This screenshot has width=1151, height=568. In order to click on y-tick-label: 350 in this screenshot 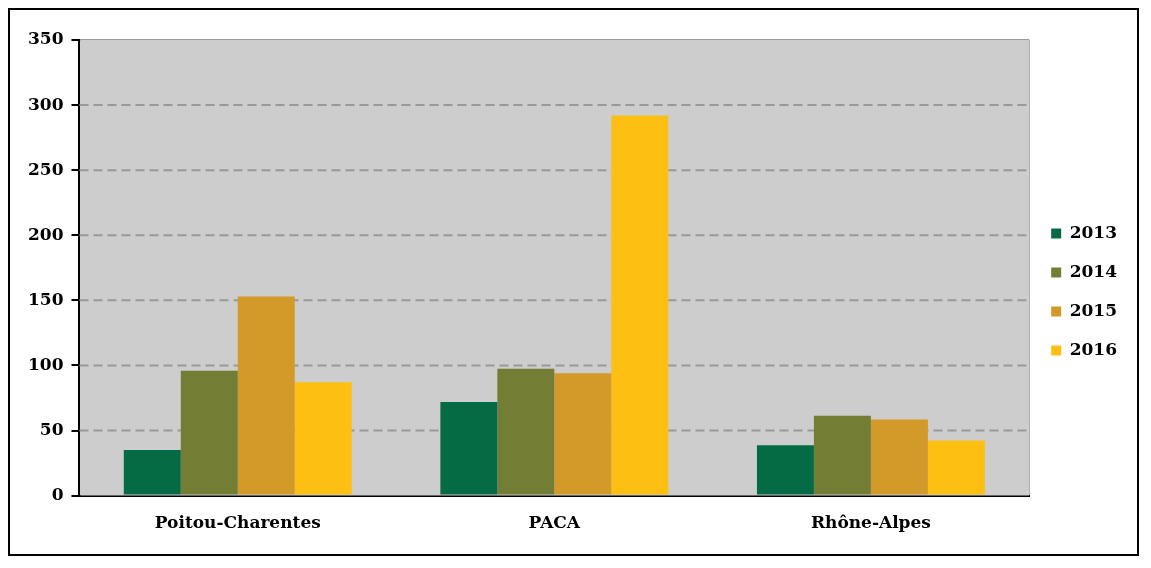, I will do `click(45, 38)`.